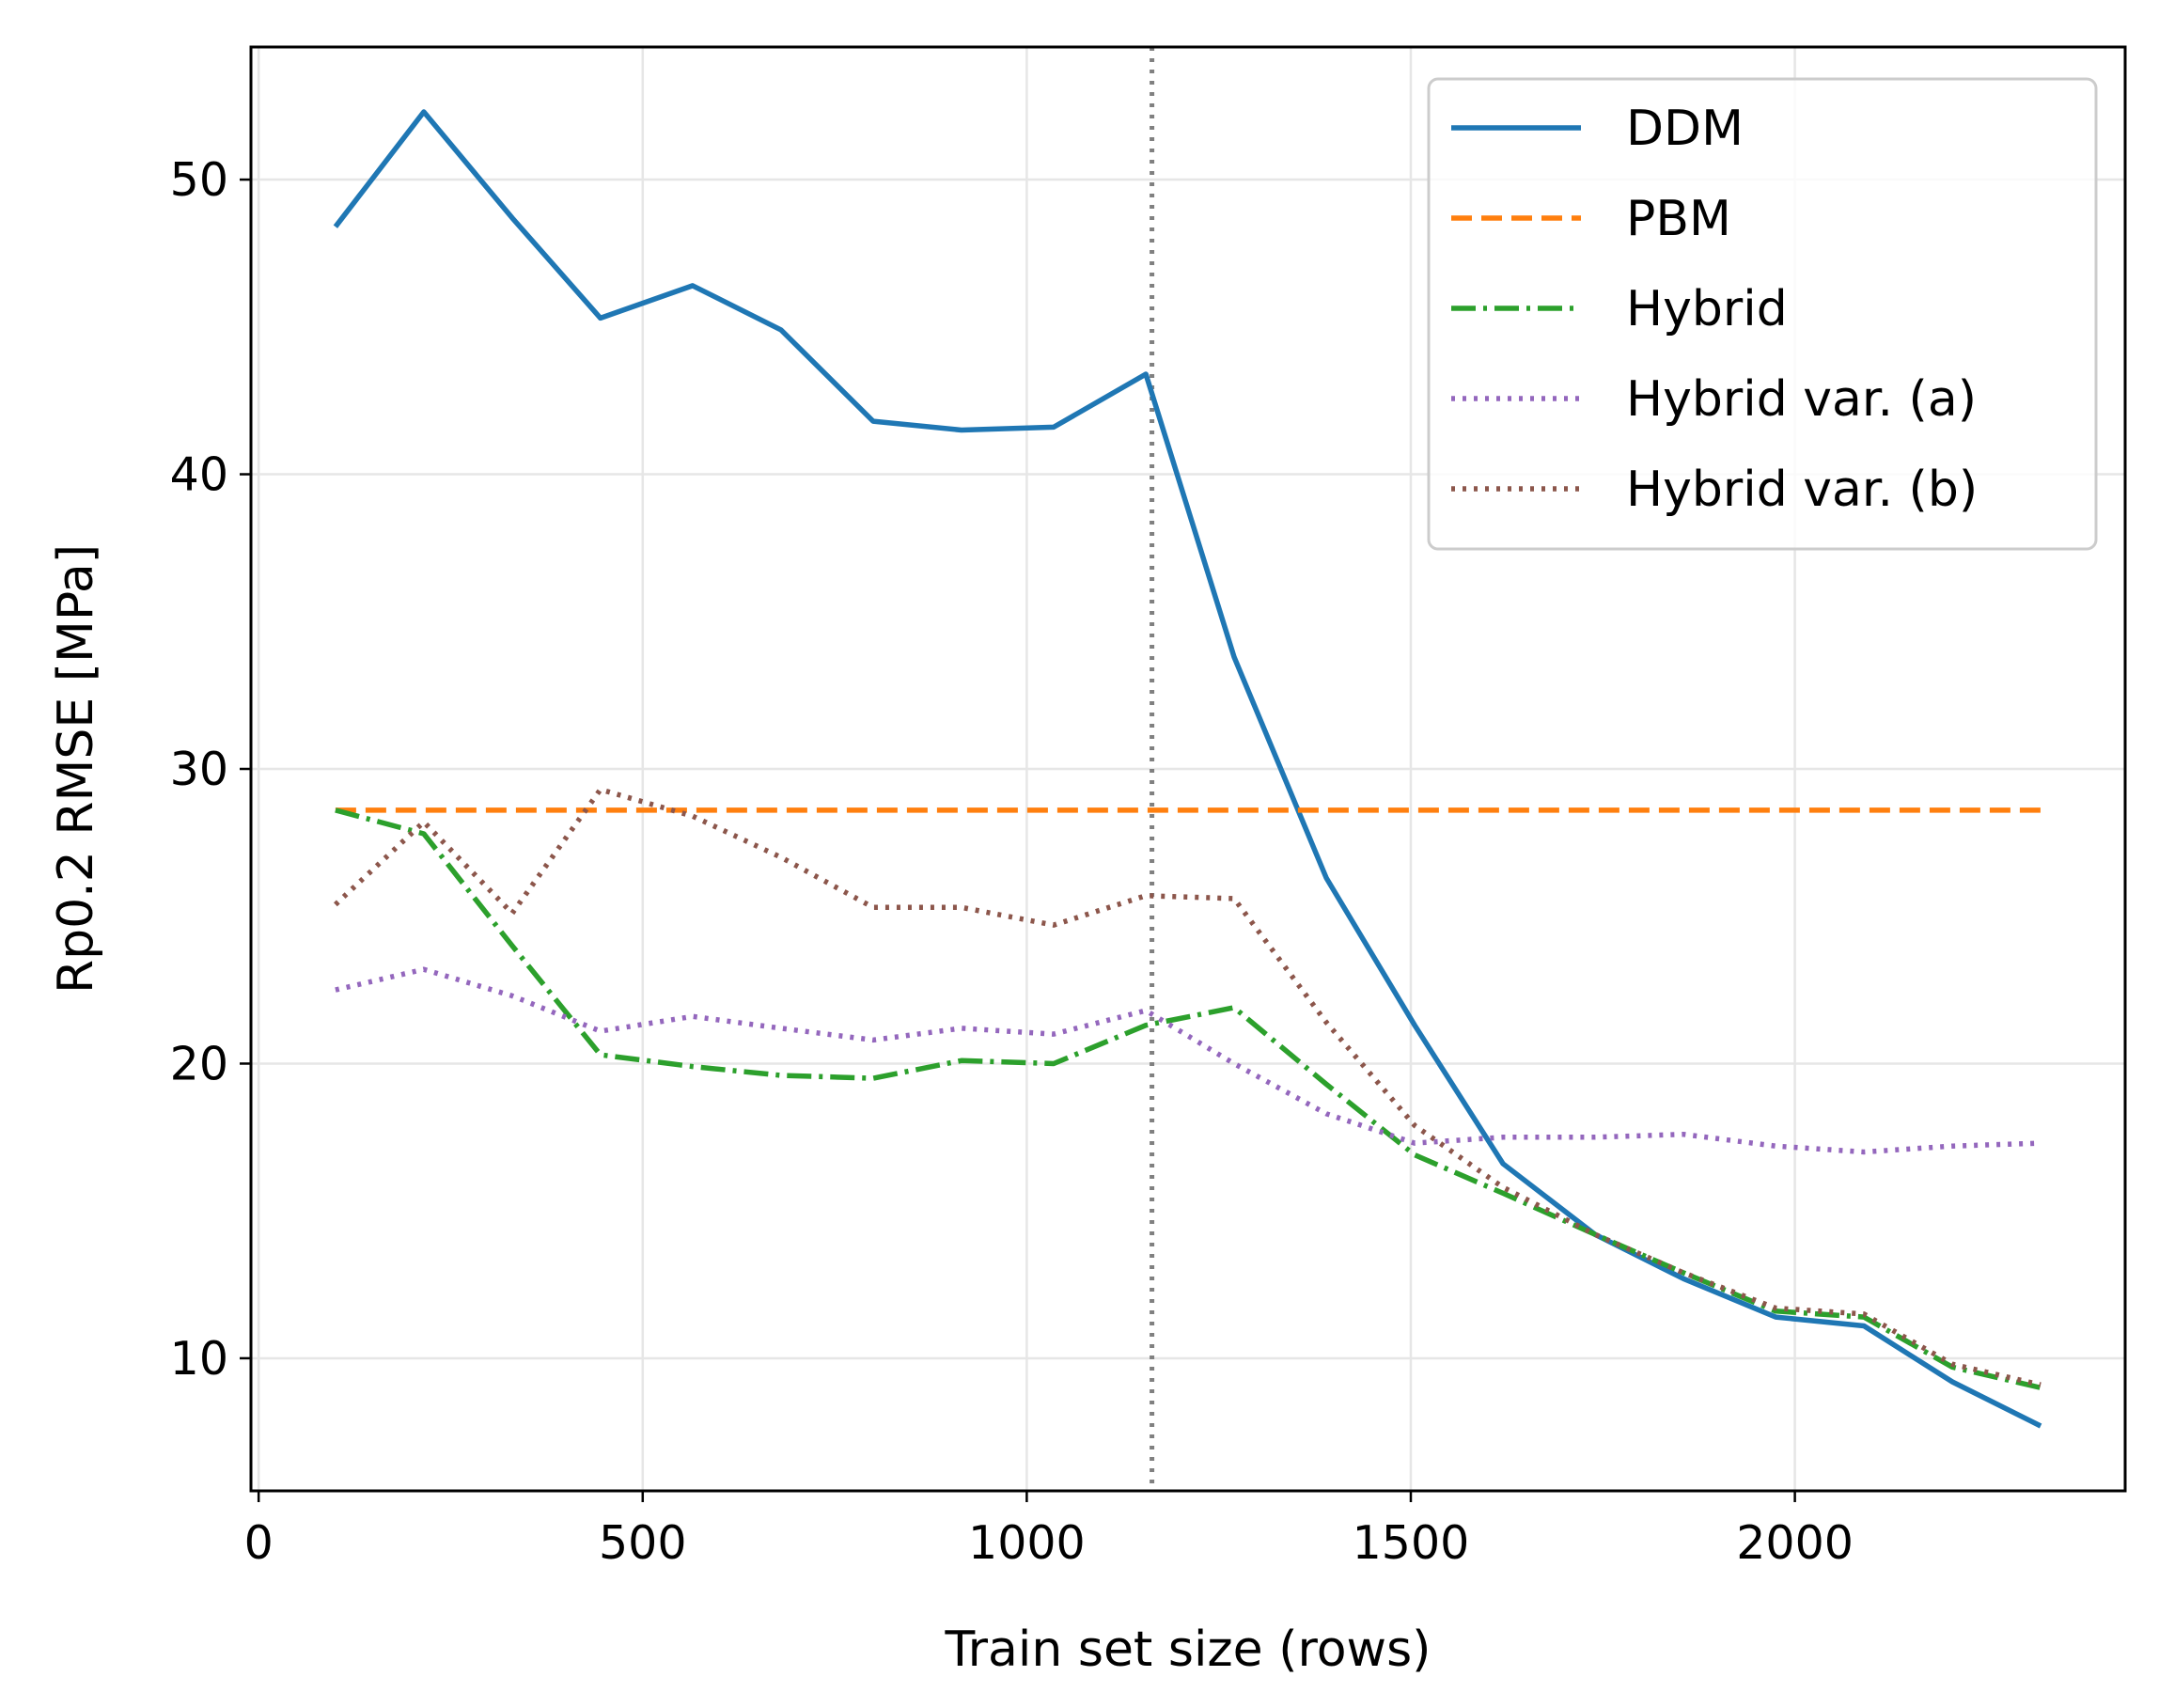 This screenshot has height=1708, width=2159. I want to click on x-tick-label: 2000, so click(1795, 1543).